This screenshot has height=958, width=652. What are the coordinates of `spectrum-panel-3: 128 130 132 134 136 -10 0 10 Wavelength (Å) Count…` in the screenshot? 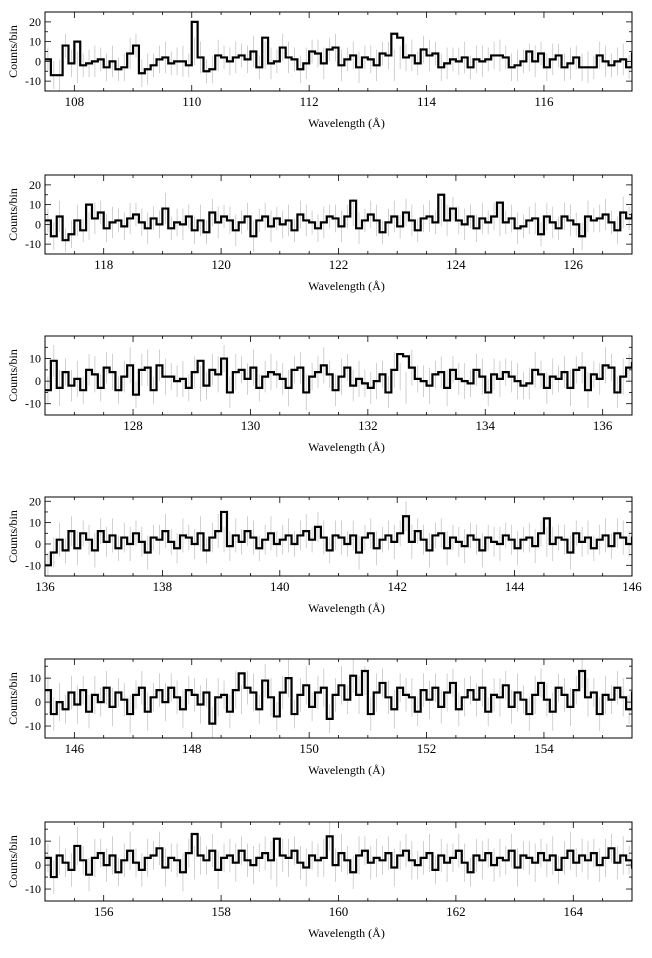 It's located at (319, 394).